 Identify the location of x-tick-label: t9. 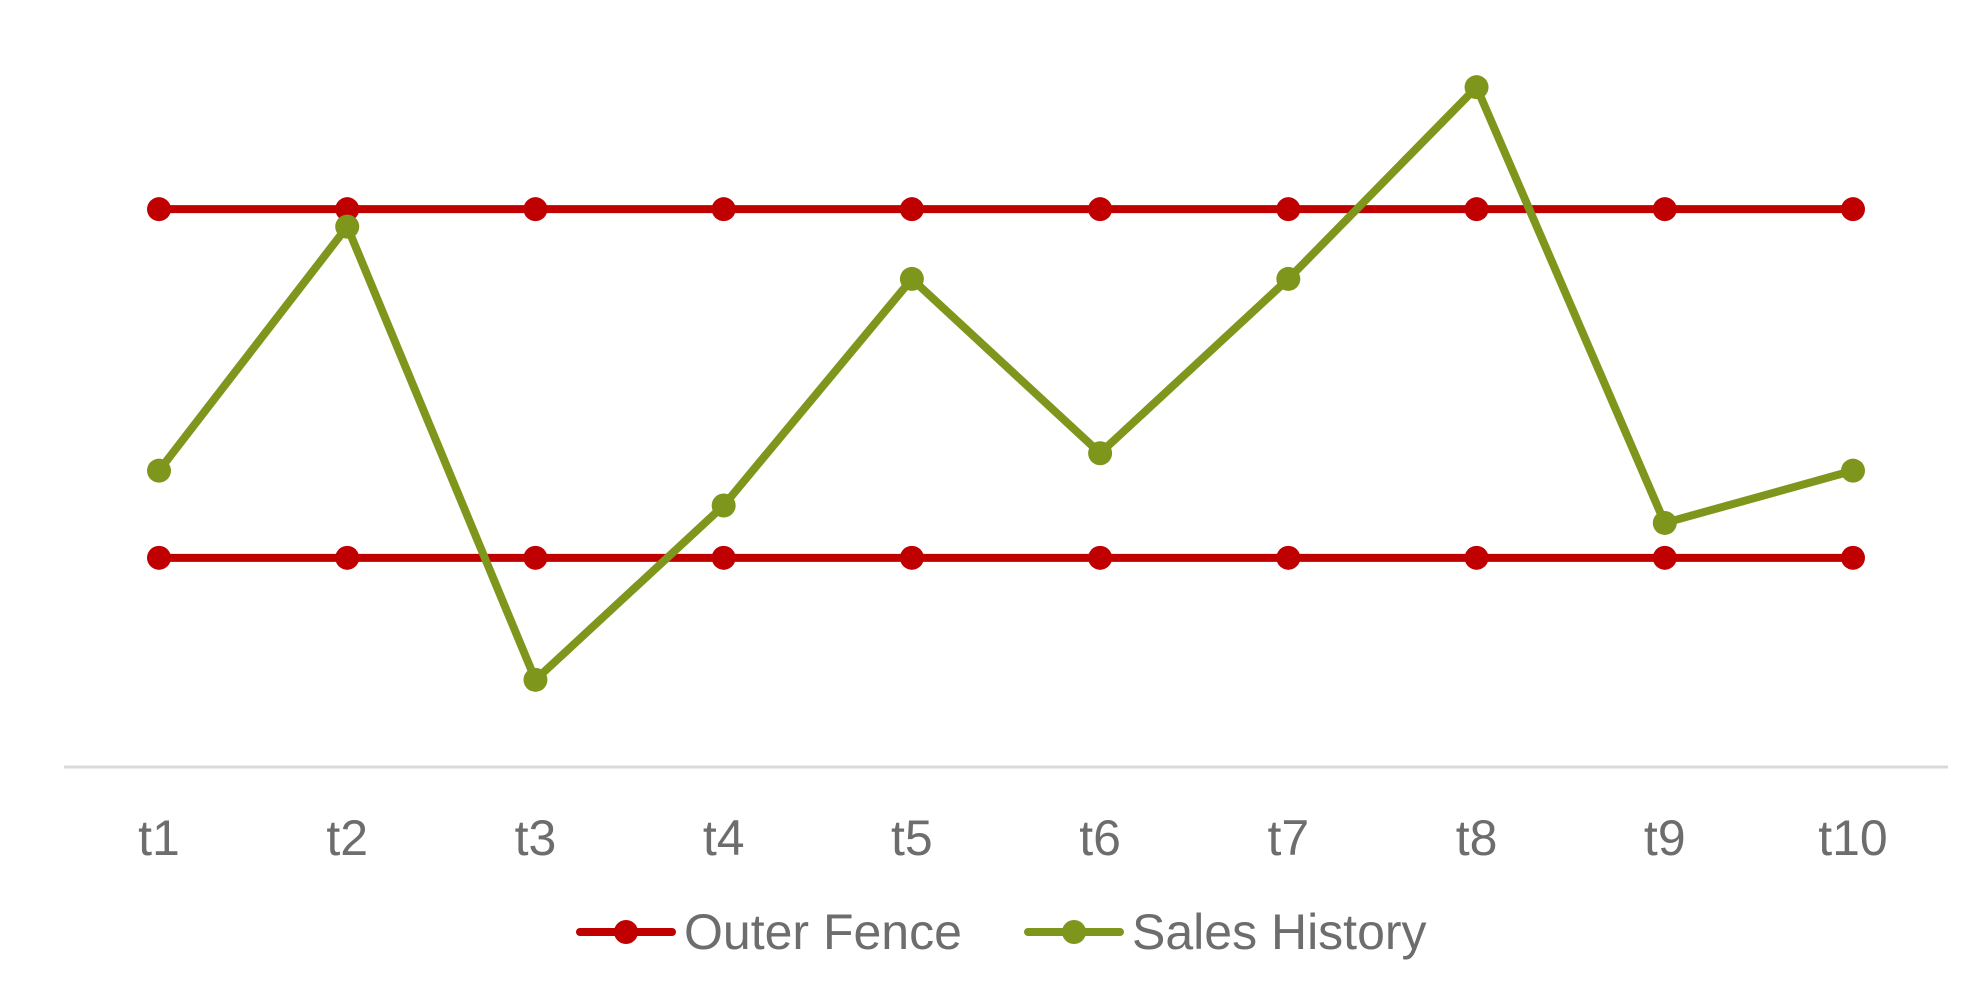
(1665, 838).